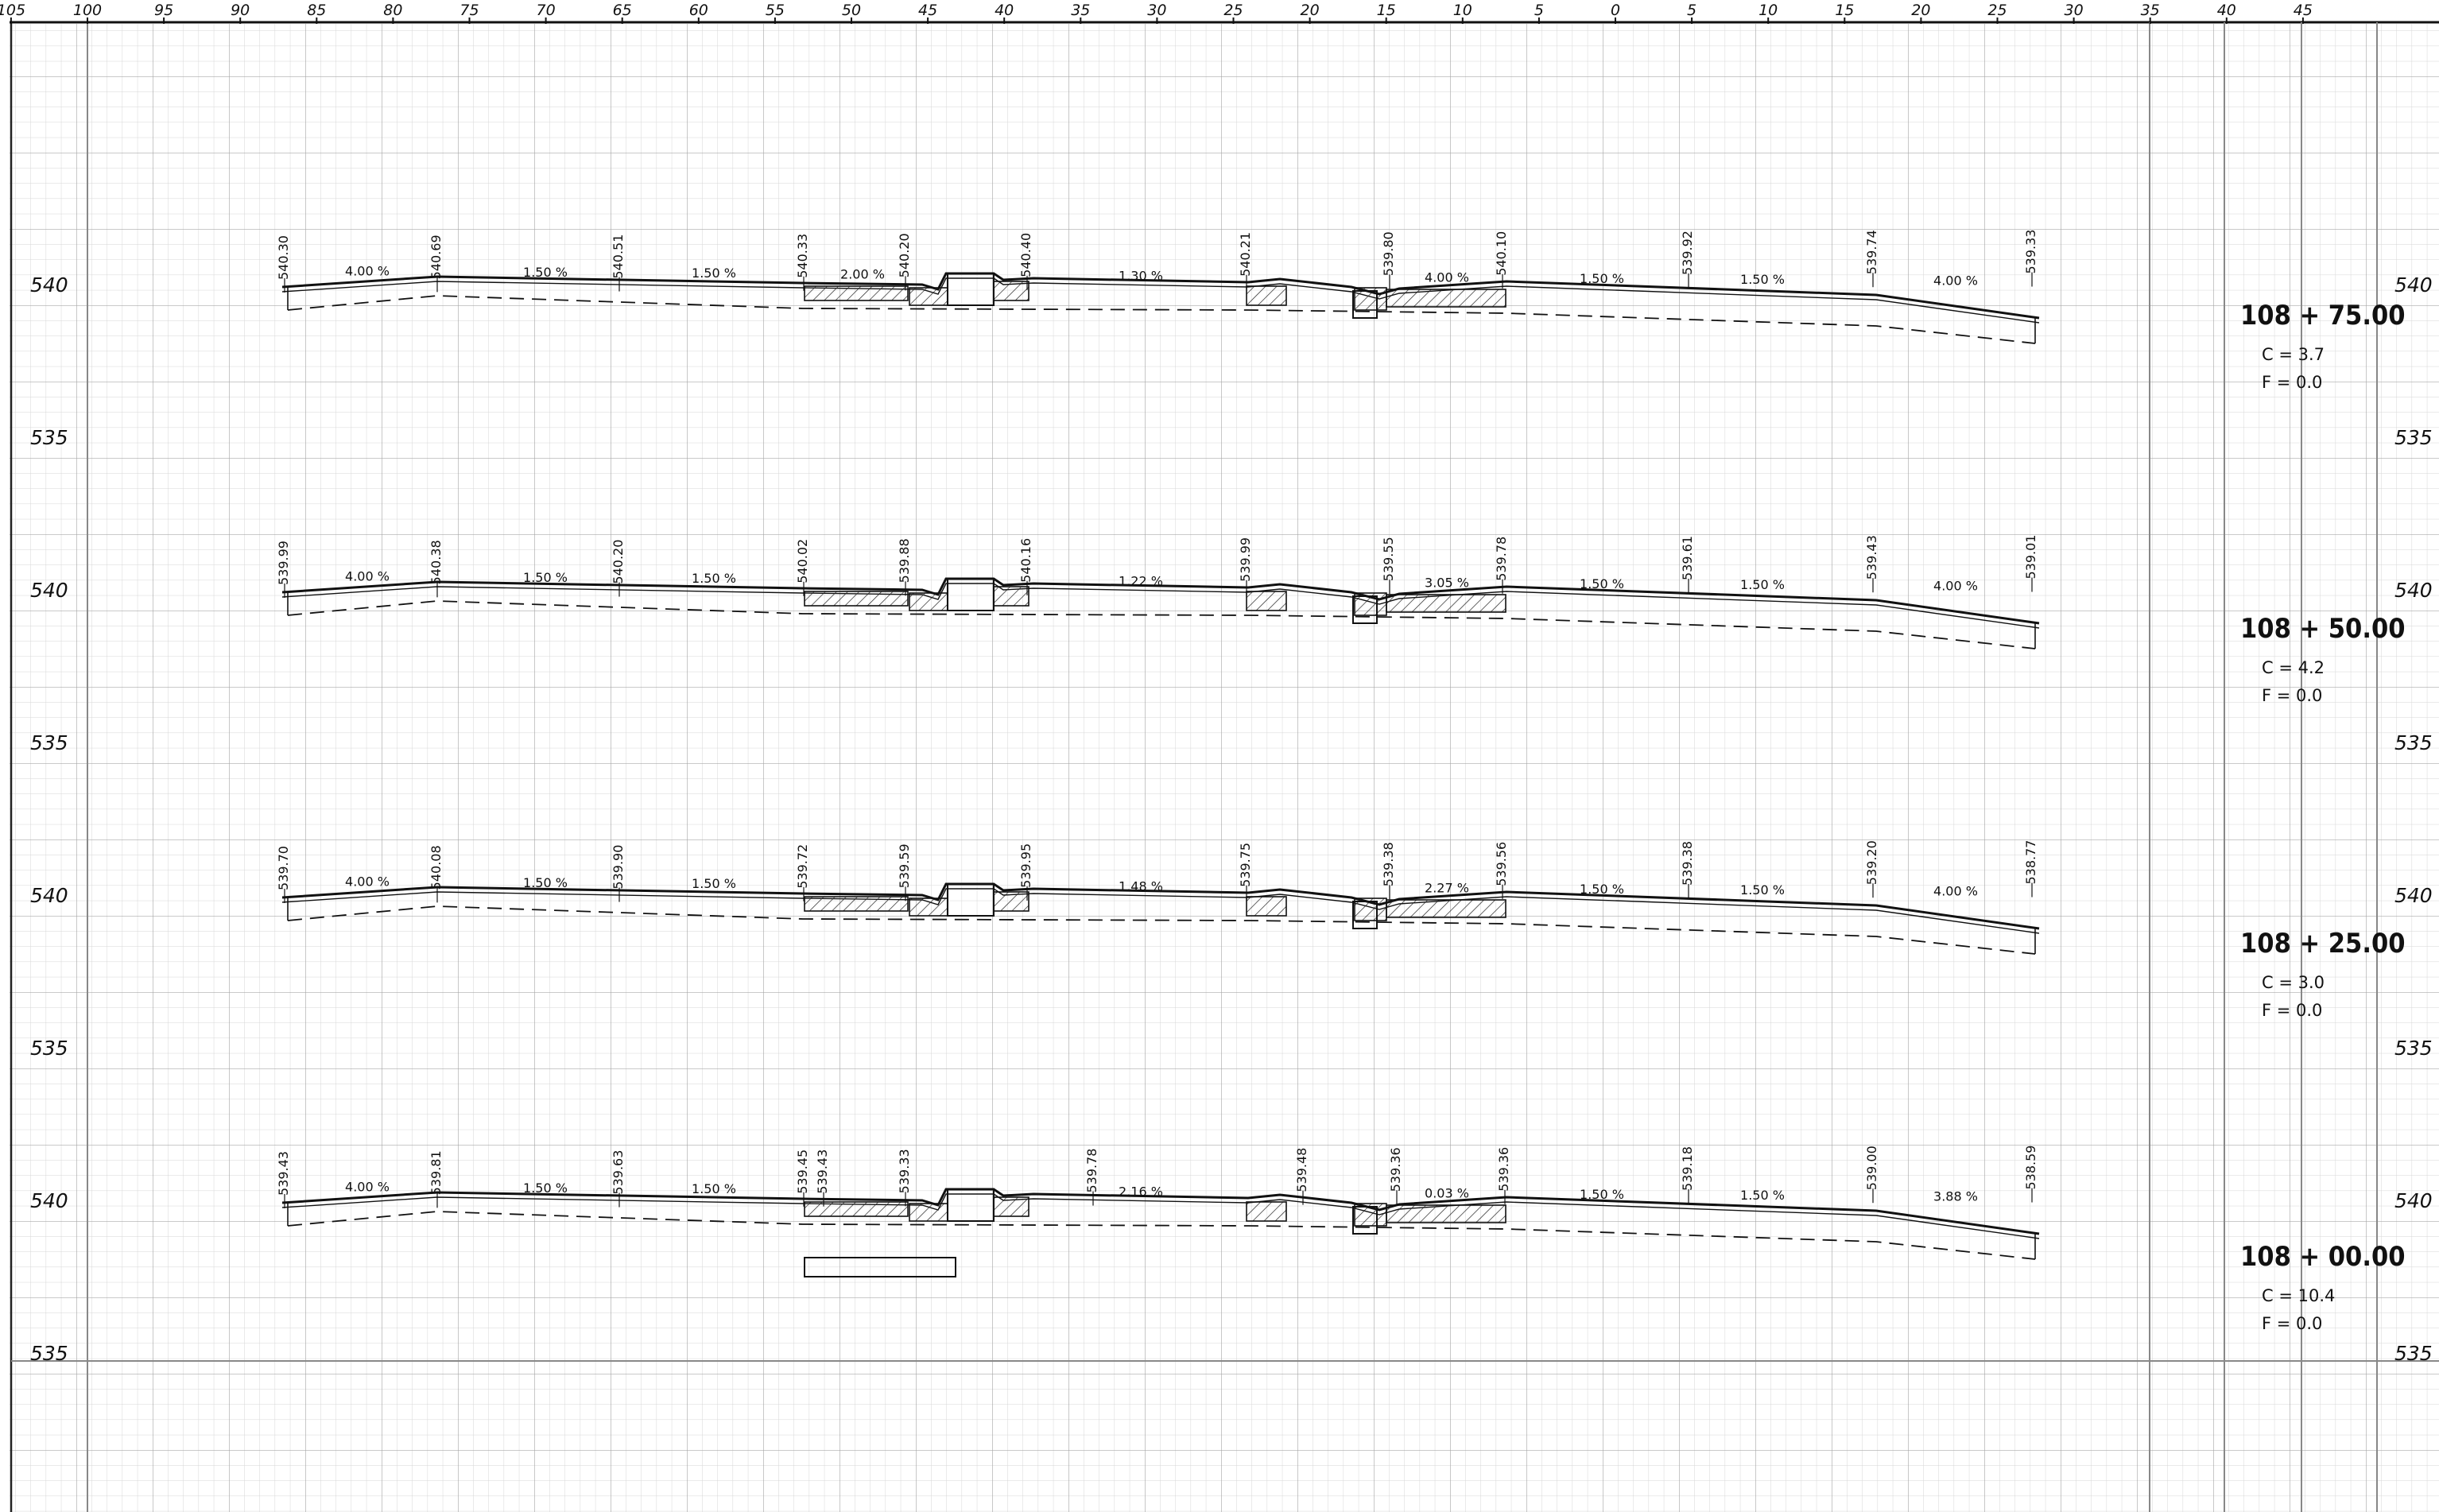 The width and height of the screenshot is (2439, 1512). Describe the element at coordinates (1141, 1191) in the screenshot. I see `slope-label: 2.16 %` at that location.